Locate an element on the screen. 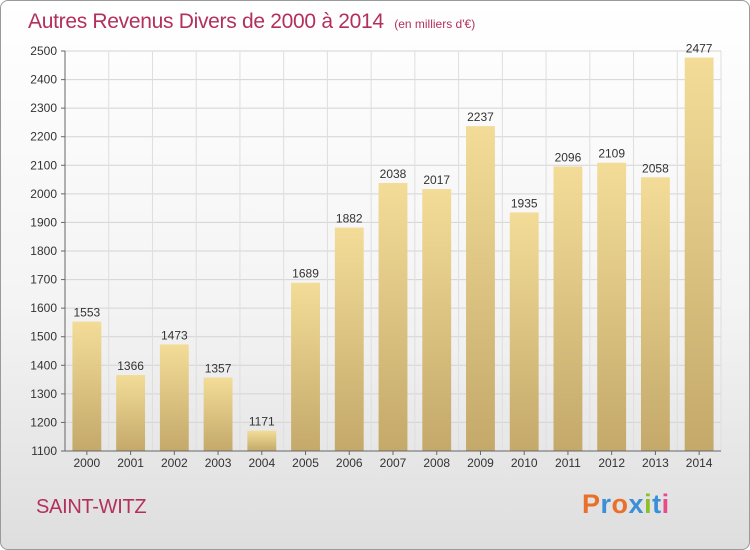 The height and width of the screenshot is (550, 750). x-tick-label: 2011 is located at coordinates (568, 463).